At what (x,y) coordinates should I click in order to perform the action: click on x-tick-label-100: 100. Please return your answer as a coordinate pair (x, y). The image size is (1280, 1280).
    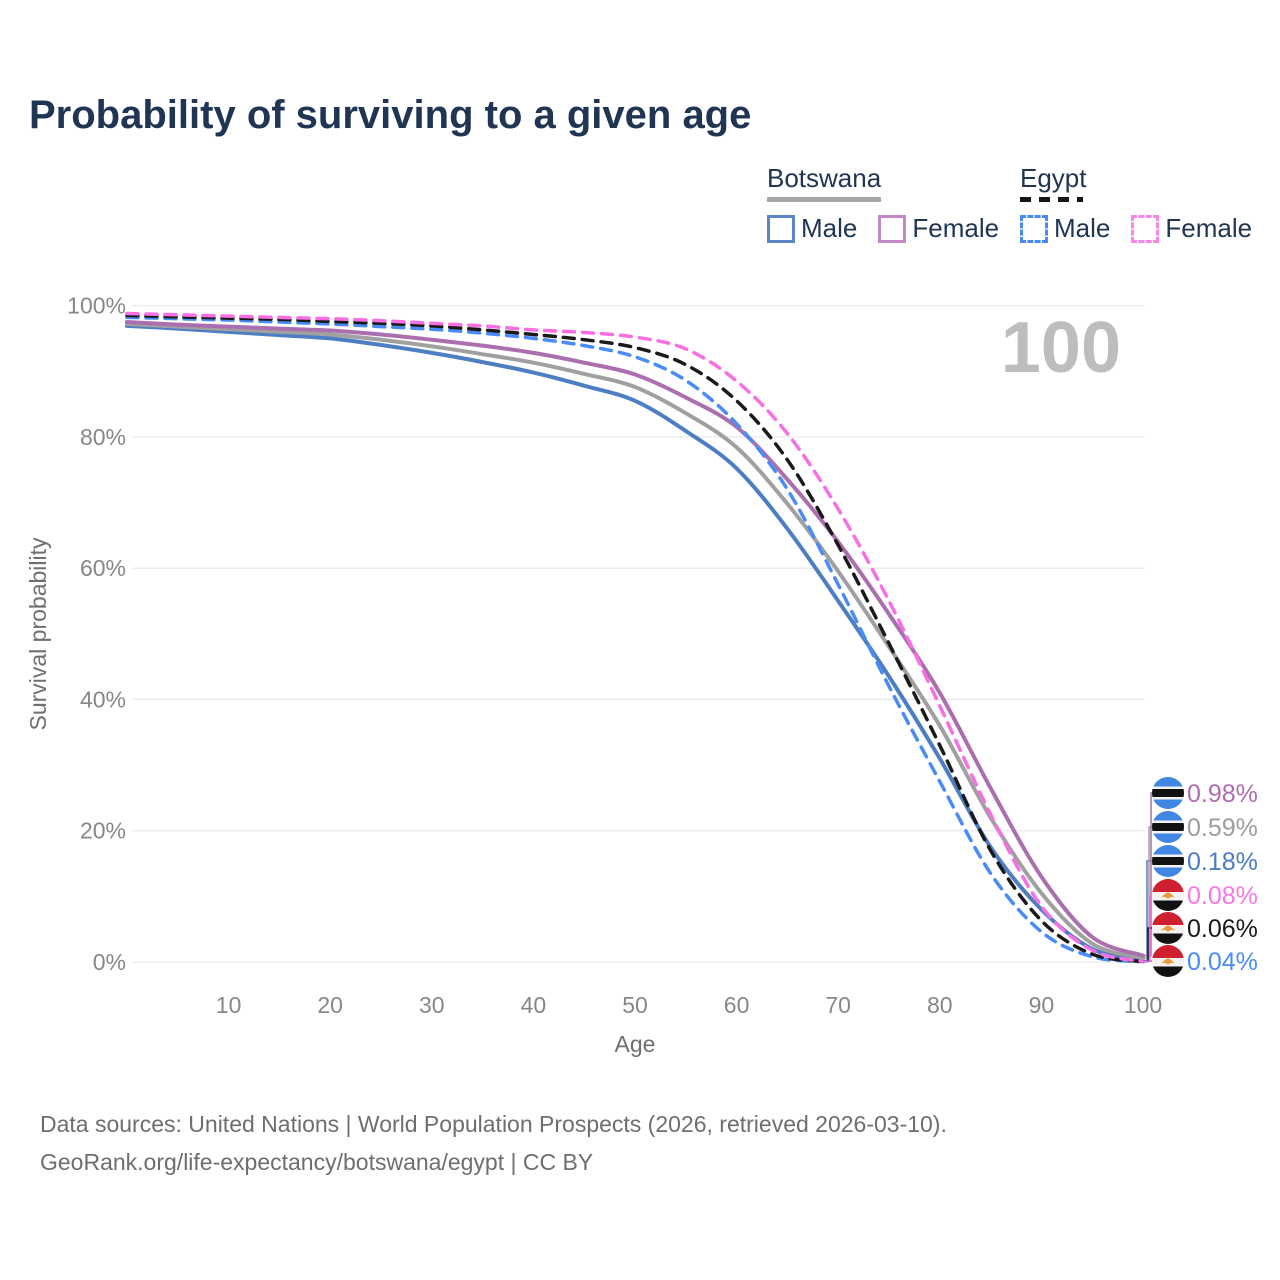
    Looking at the image, I should click on (1143, 1005).